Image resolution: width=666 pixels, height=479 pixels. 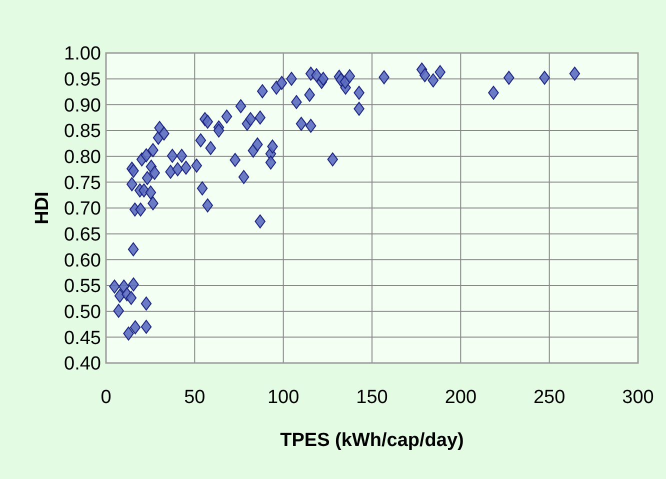 What do you see at coordinates (82, 131) in the screenshot?
I see `y-tick-label: 0.85` at bounding box center [82, 131].